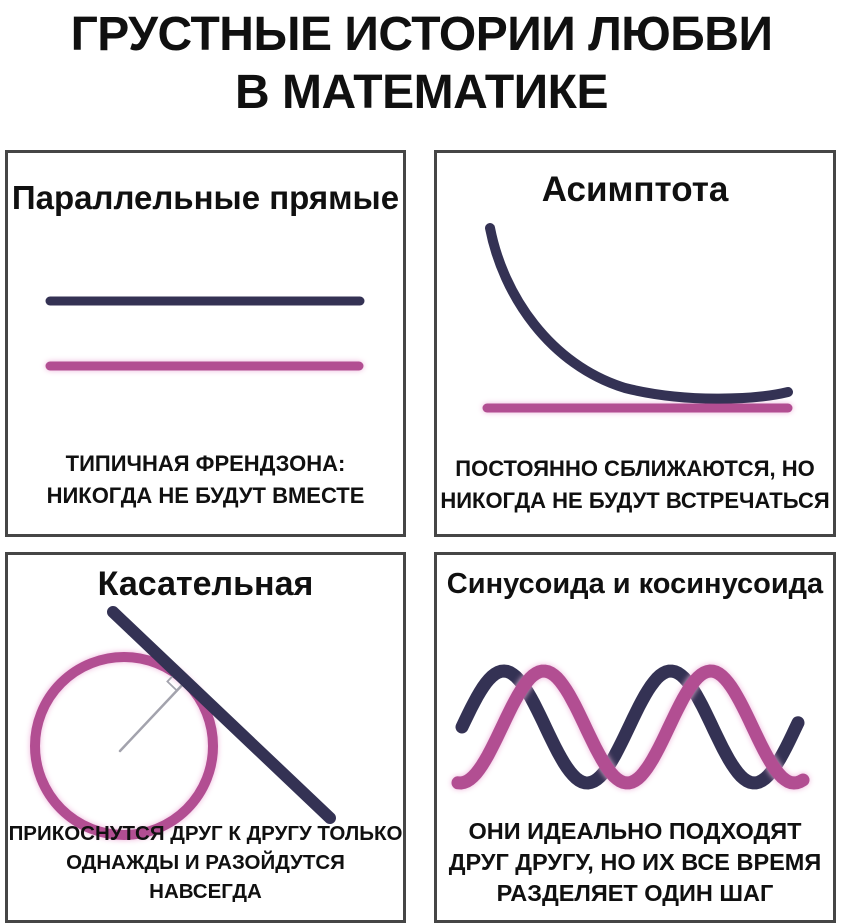 This screenshot has height=923, width=843. Describe the element at coordinates (635, 189) in the screenshot. I see `panel-asymptote-title: Асимптота` at that location.